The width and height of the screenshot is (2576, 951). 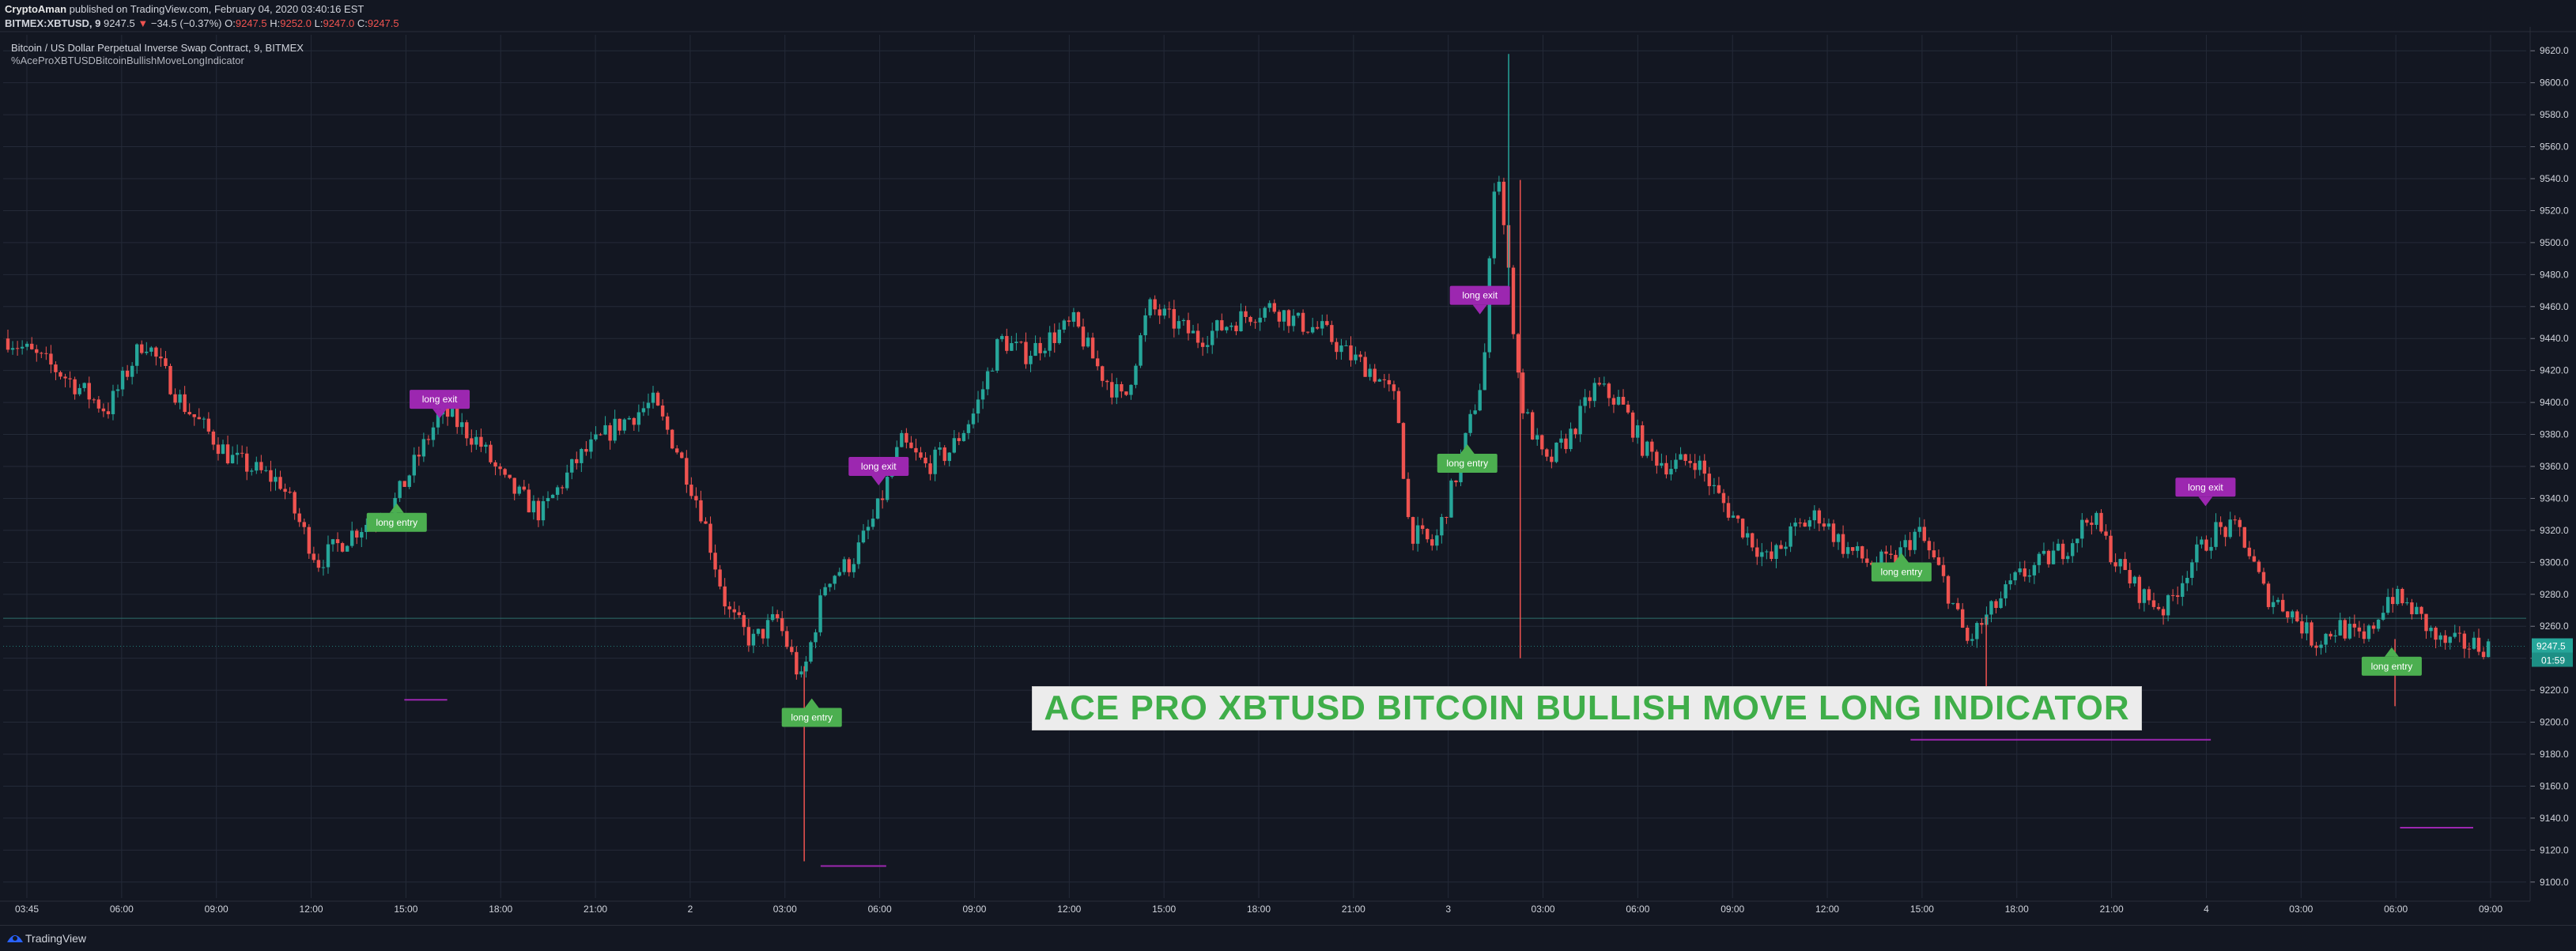 What do you see at coordinates (1467, 458) in the screenshot?
I see `long-entry-marker: long entry` at bounding box center [1467, 458].